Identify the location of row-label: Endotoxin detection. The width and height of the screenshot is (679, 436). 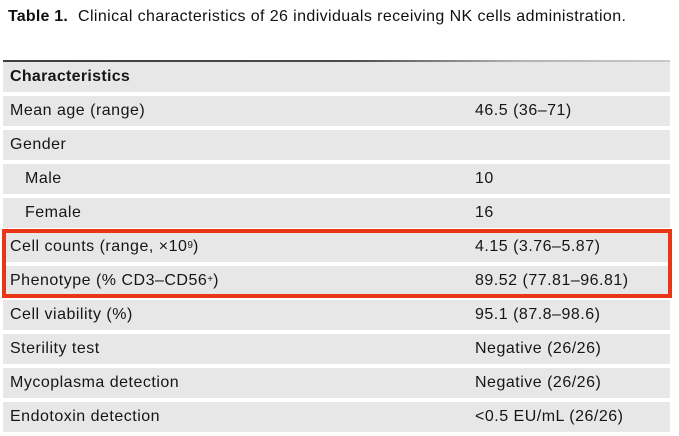
(85, 417).